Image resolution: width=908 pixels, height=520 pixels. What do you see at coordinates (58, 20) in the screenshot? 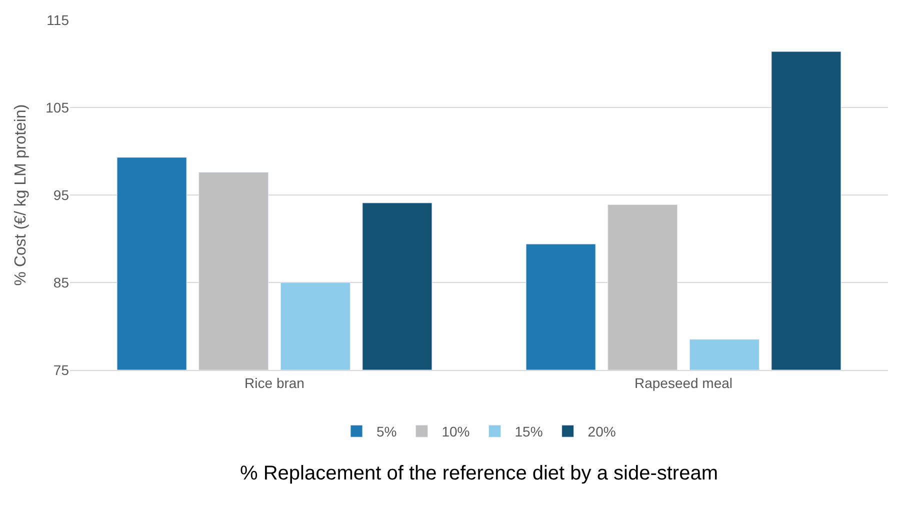
I see `y-tick-label: 115` at bounding box center [58, 20].